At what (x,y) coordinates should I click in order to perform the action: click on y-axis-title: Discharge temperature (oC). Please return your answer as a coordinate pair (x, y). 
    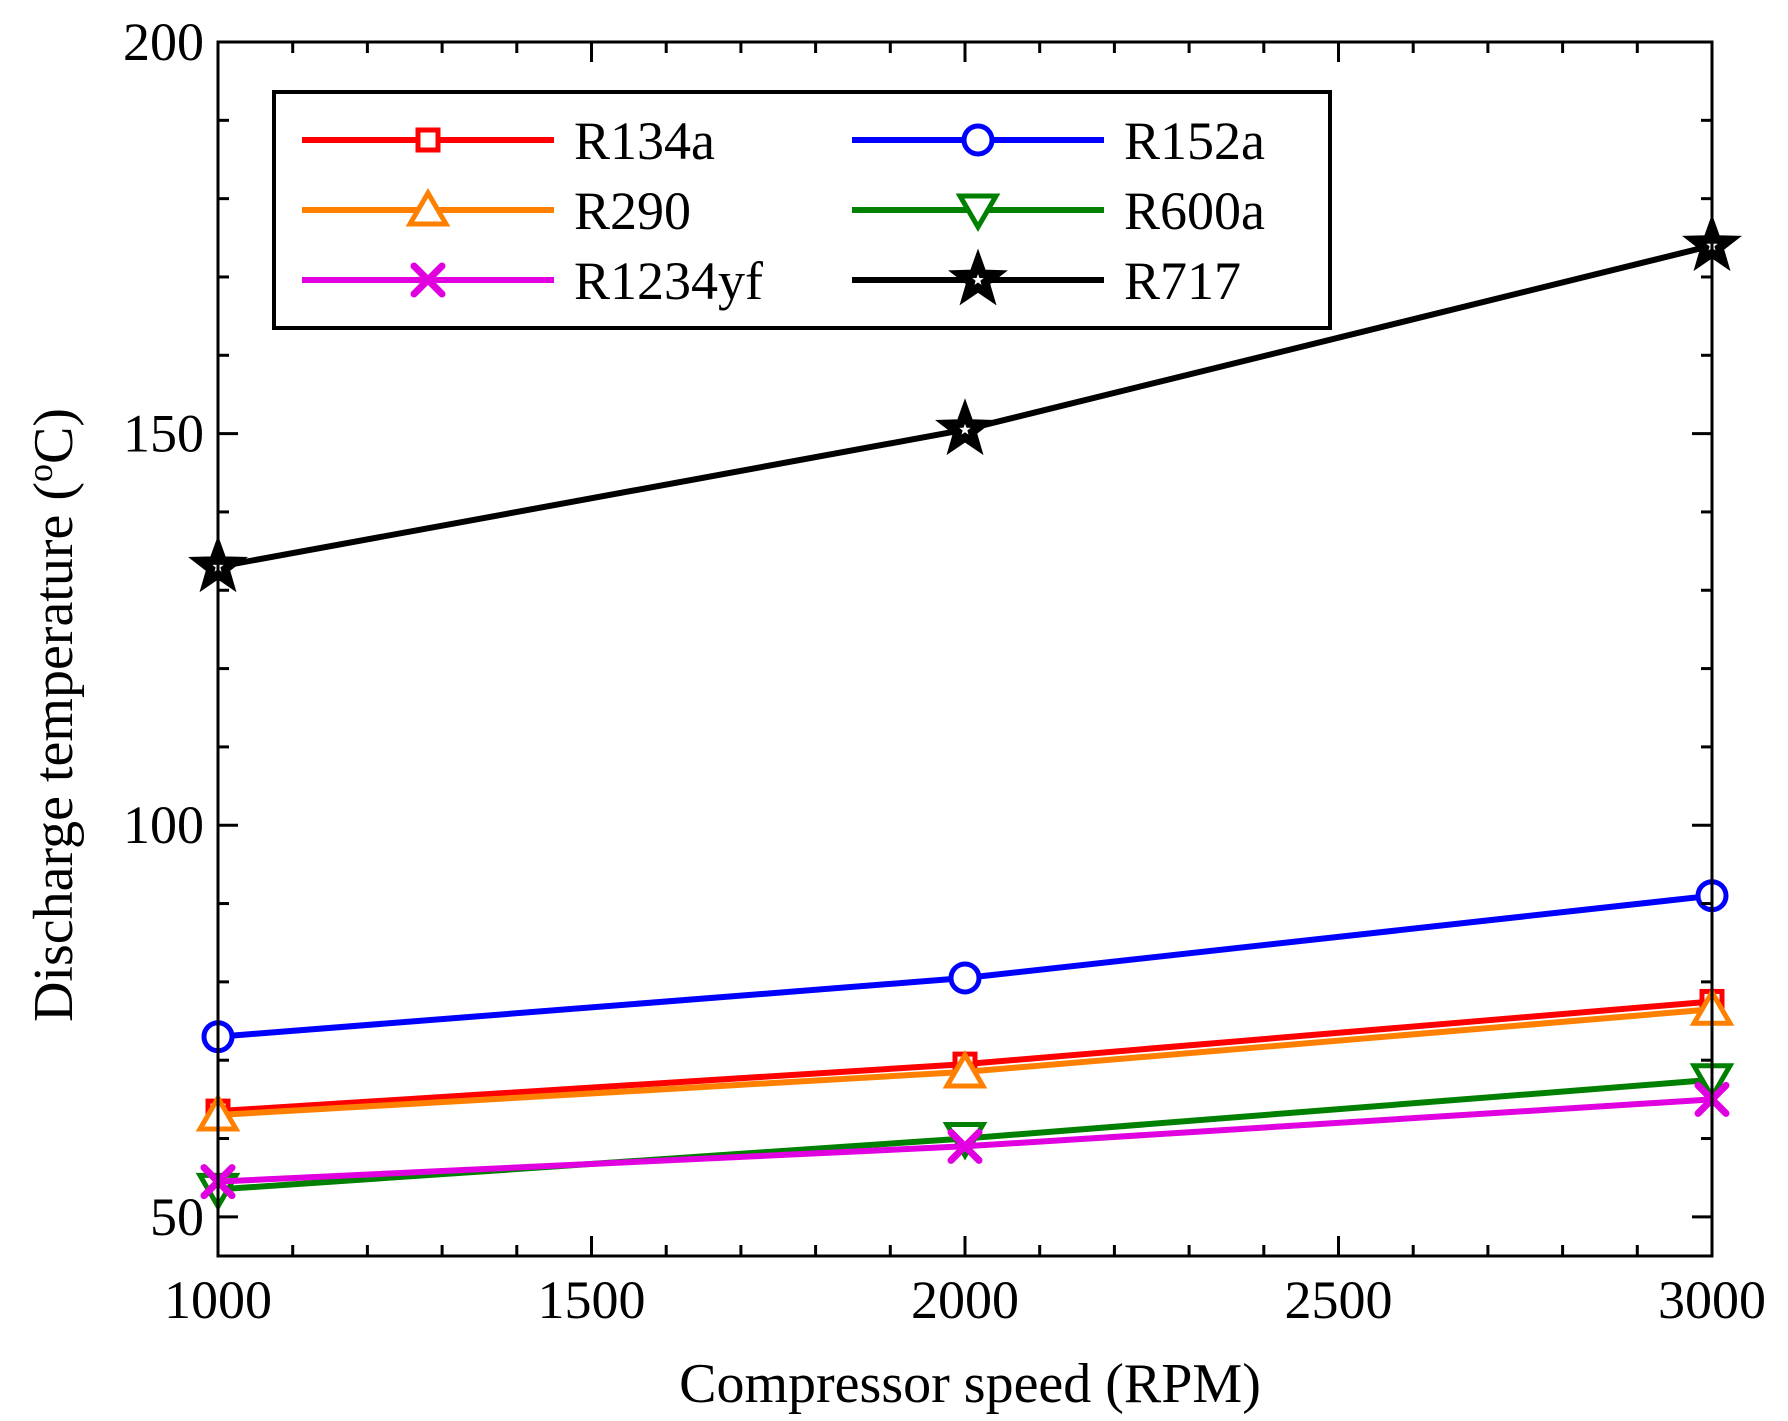
    Looking at the image, I should click on (52, 715).